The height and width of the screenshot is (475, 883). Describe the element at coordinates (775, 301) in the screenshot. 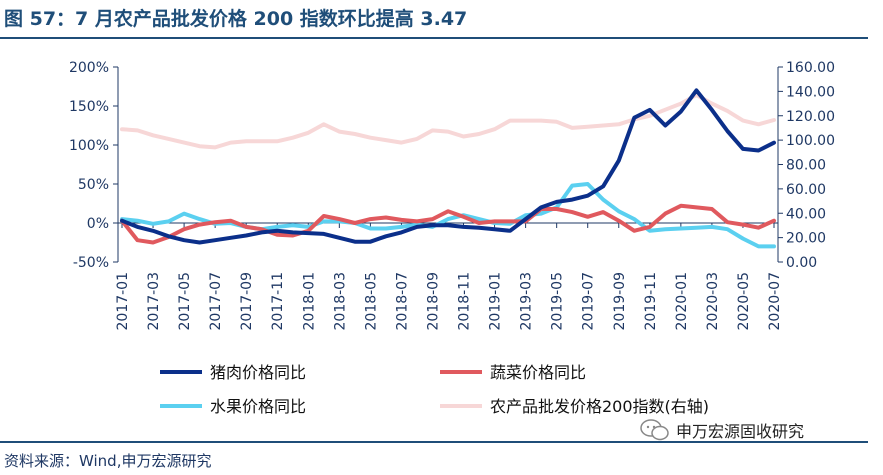

I see `x-tick-label: 2020-07` at that location.